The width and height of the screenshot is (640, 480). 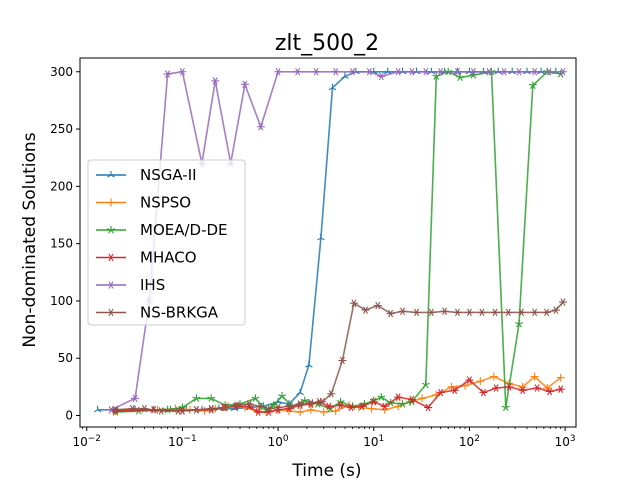 What do you see at coordinates (61, 129) in the screenshot?
I see `y-tick-label: 250` at bounding box center [61, 129].